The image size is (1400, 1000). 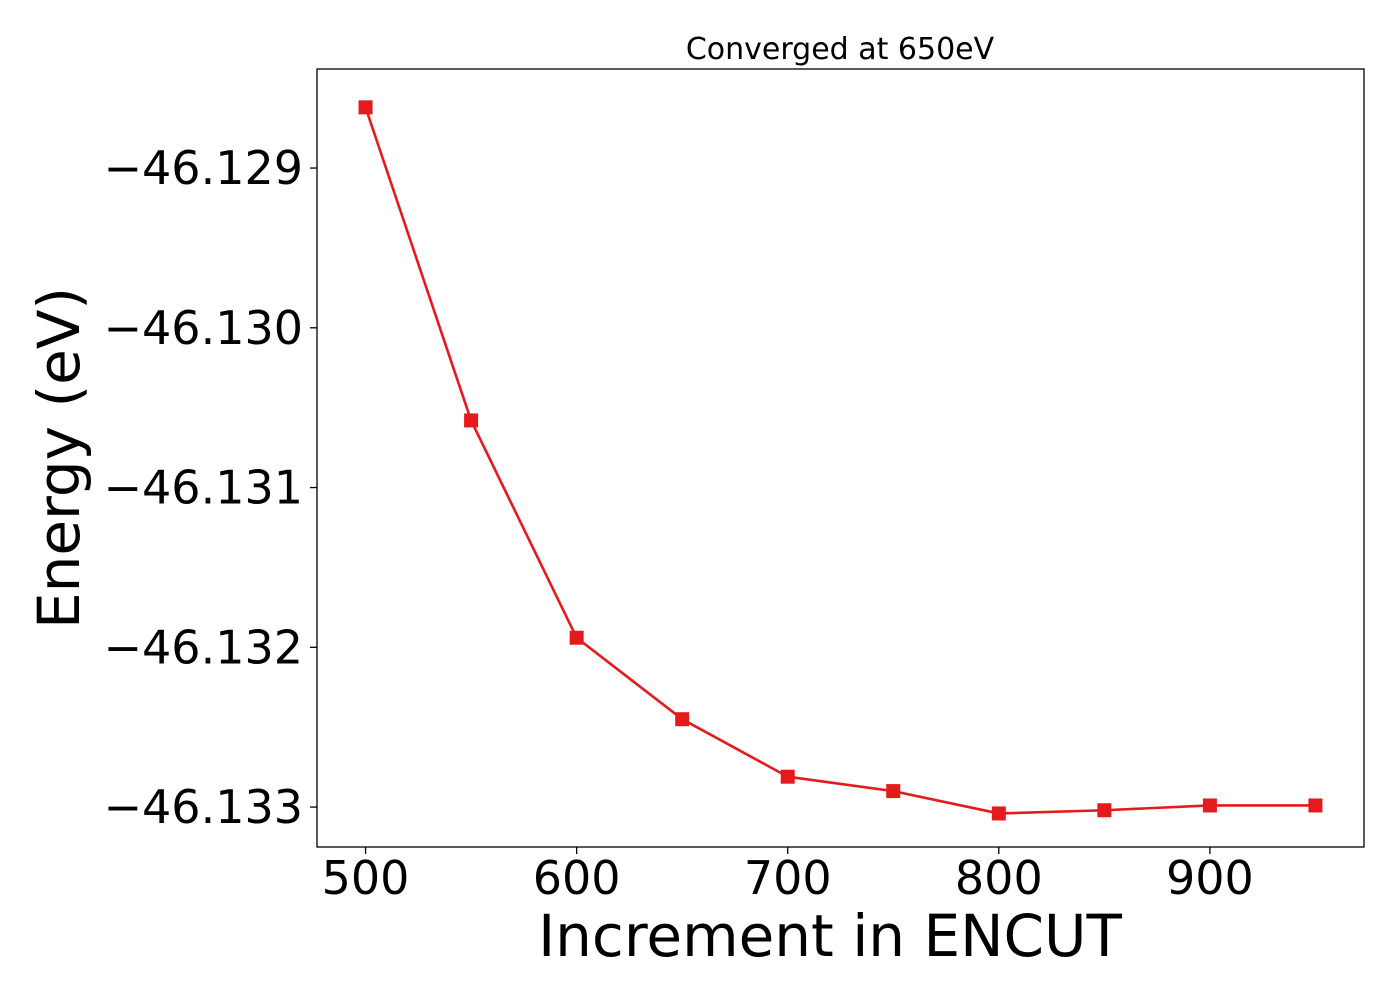 What do you see at coordinates (204, 488) in the screenshot?
I see `y-tick-label: −46.131` at bounding box center [204, 488].